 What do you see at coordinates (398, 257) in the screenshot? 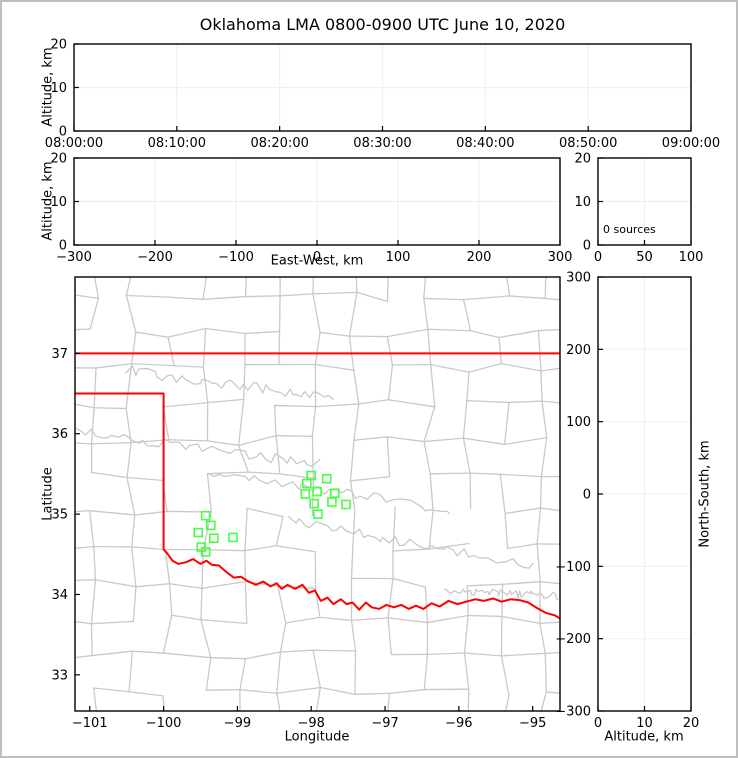
I see `ew_height-xtick-label: 100` at bounding box center [398, 257].